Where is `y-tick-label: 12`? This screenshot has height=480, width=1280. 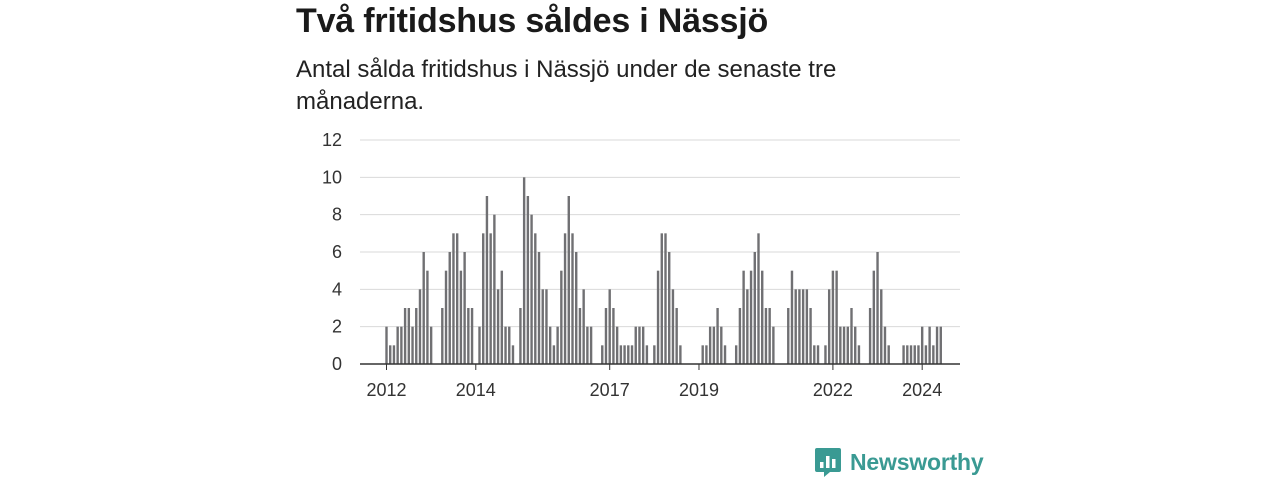 y-tick-label: 12 is located at coordinates (332, 140).